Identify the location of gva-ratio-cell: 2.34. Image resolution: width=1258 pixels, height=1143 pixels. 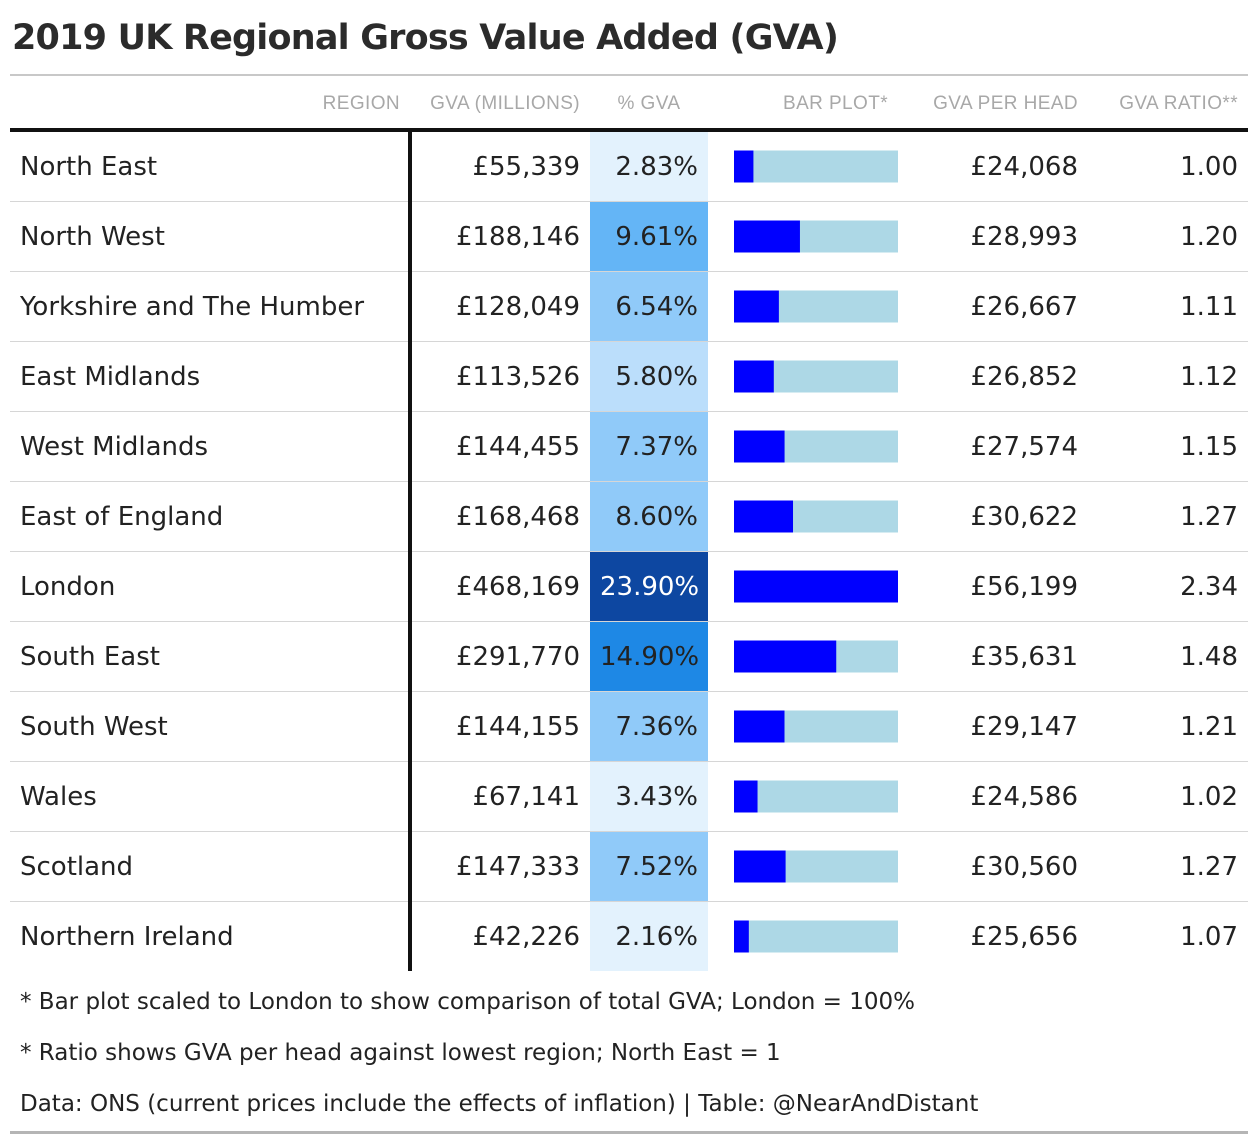
(1168, 586).